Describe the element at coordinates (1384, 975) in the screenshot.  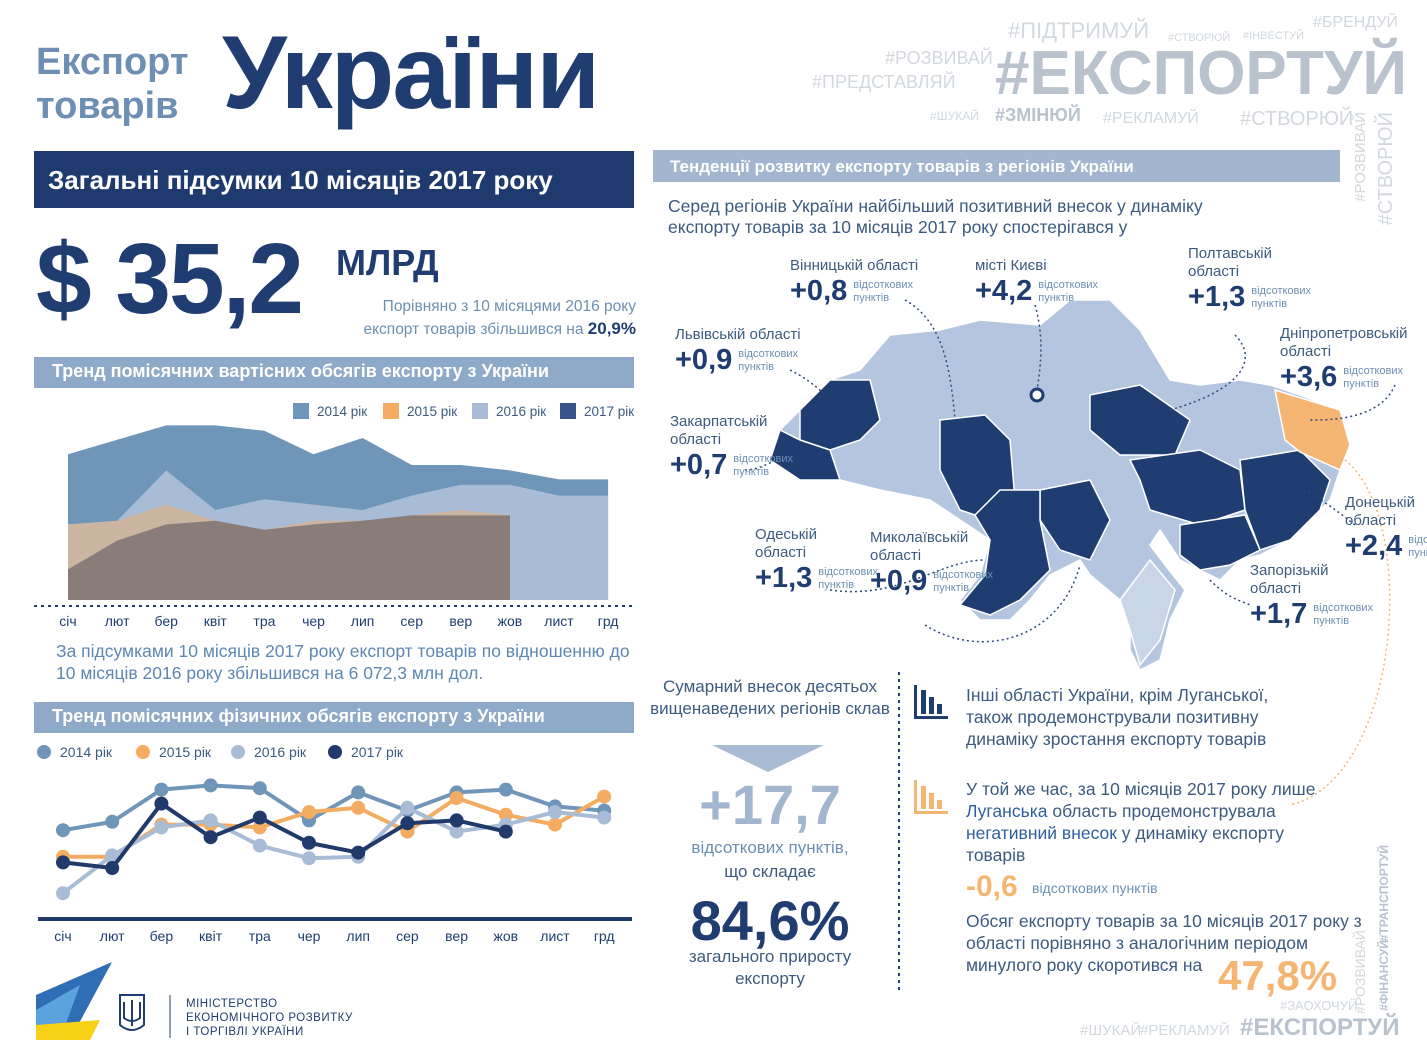
I see `hashtag: #ФІНАНСУЙ` at that location.